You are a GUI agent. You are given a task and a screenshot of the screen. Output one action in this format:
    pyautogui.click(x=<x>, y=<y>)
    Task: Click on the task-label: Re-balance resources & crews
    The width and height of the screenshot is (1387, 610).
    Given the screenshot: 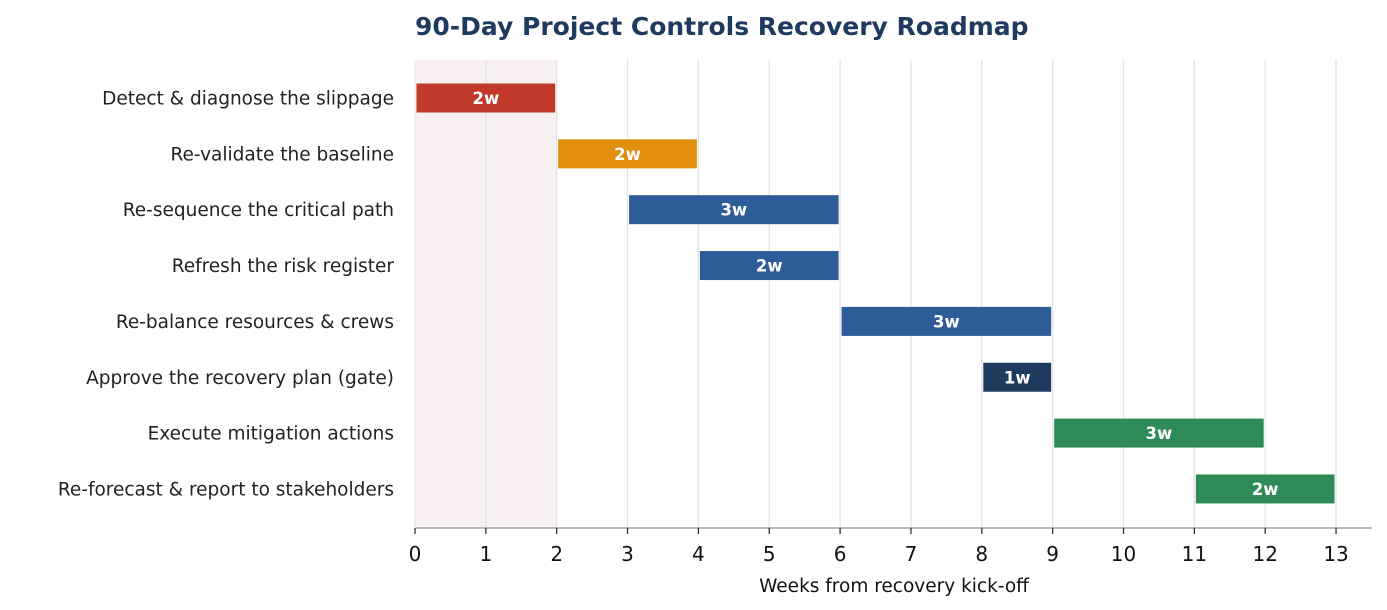 What is the action you would take?
    pyautogui.click(x=255, y=322)
    